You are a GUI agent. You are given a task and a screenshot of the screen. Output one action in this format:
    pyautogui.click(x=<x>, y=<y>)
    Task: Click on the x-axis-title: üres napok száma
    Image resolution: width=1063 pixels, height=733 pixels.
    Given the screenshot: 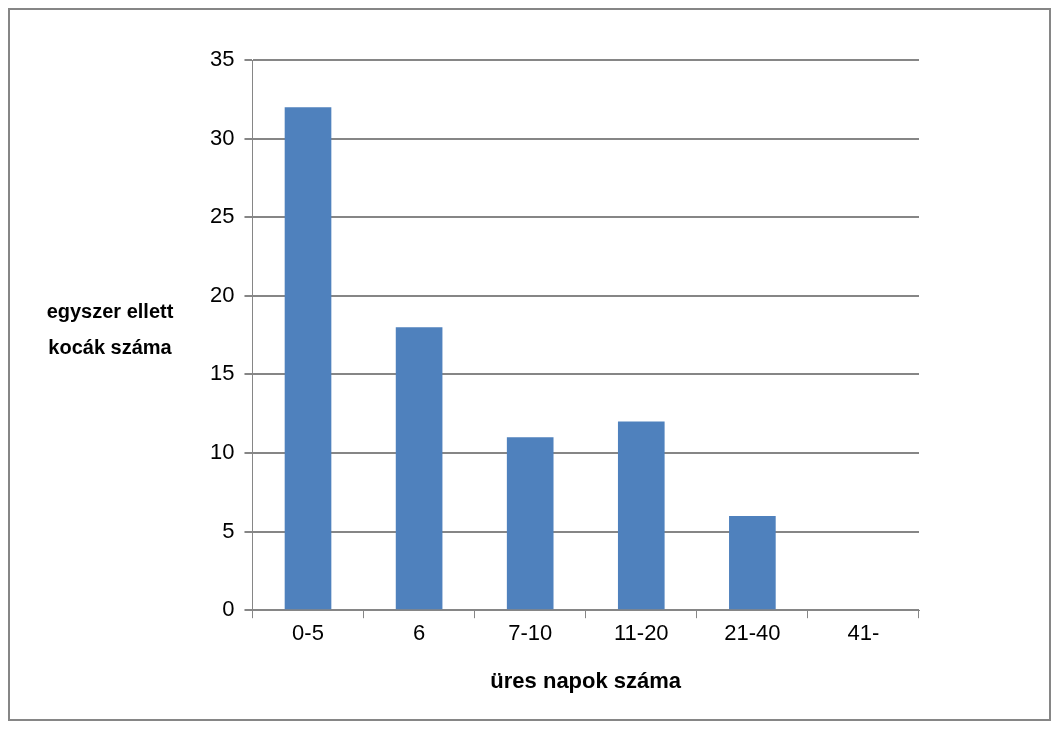 What is the action you would take?
    pyautogui.click(x=586, y=680)
    